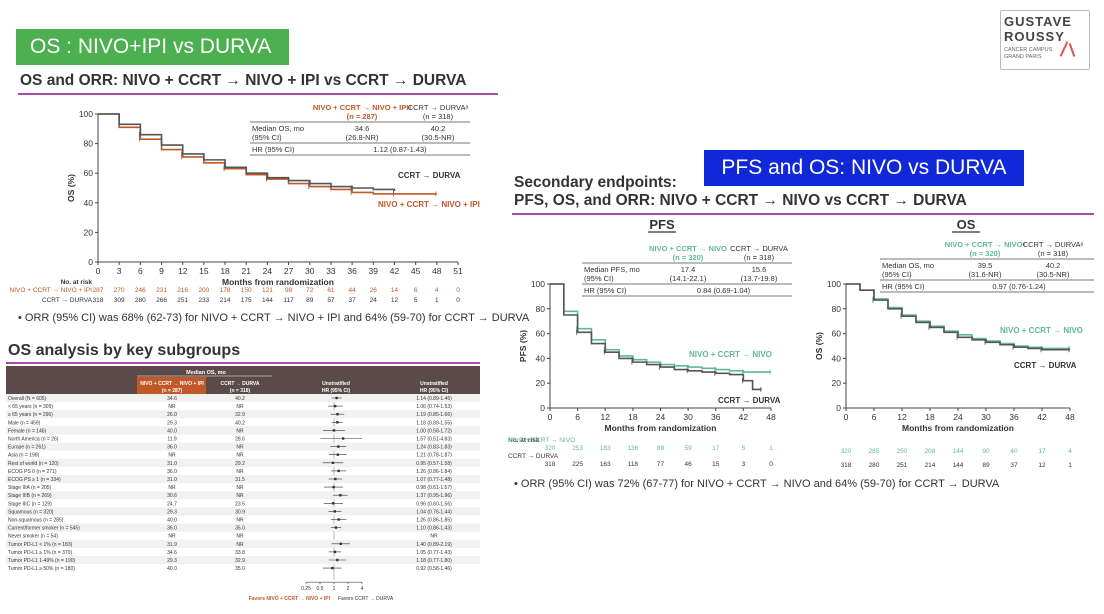  Describe the element at coordinates (688, 248) in the screenshot. I see `legend-arm1: NIVO + CCRT → NIVO` at that location.